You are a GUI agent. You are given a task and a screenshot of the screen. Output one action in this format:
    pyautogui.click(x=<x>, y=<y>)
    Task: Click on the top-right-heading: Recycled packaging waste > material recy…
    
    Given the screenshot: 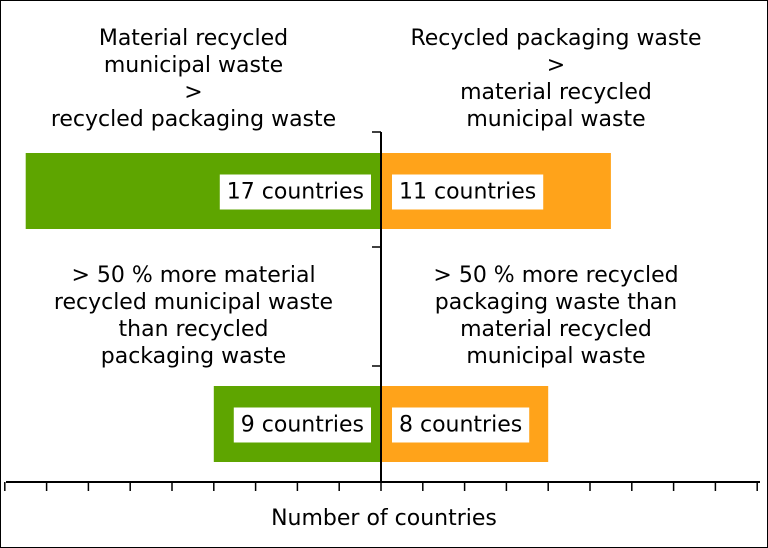 What is the action you would take?
    pyautogui.click(x=556, y=79)
    